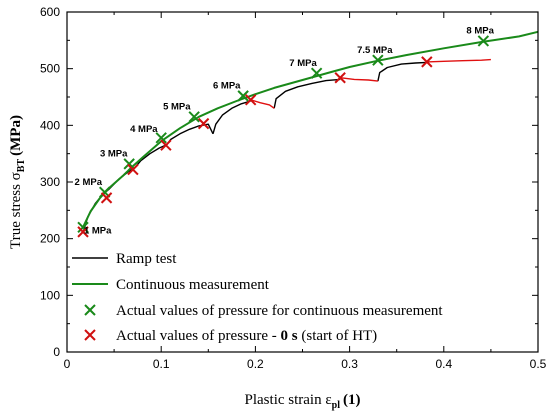 The width and height of the screenshot is (550, 420). What do you see at coordinates (50, 239) in the screenshot?
I see `y-tick-label: 200` at bounding box center [50, 239].